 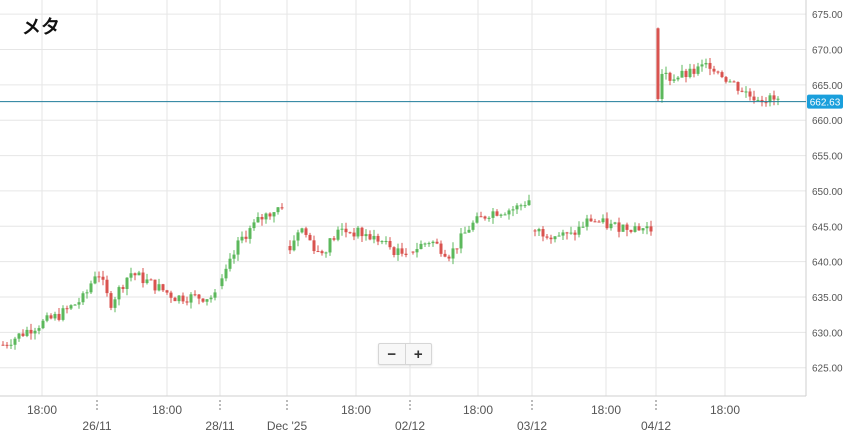 What do you see at coordinates (41, 27) in the screenshot?
I see `chart-title: メタ` at bounding box center [41, 27].